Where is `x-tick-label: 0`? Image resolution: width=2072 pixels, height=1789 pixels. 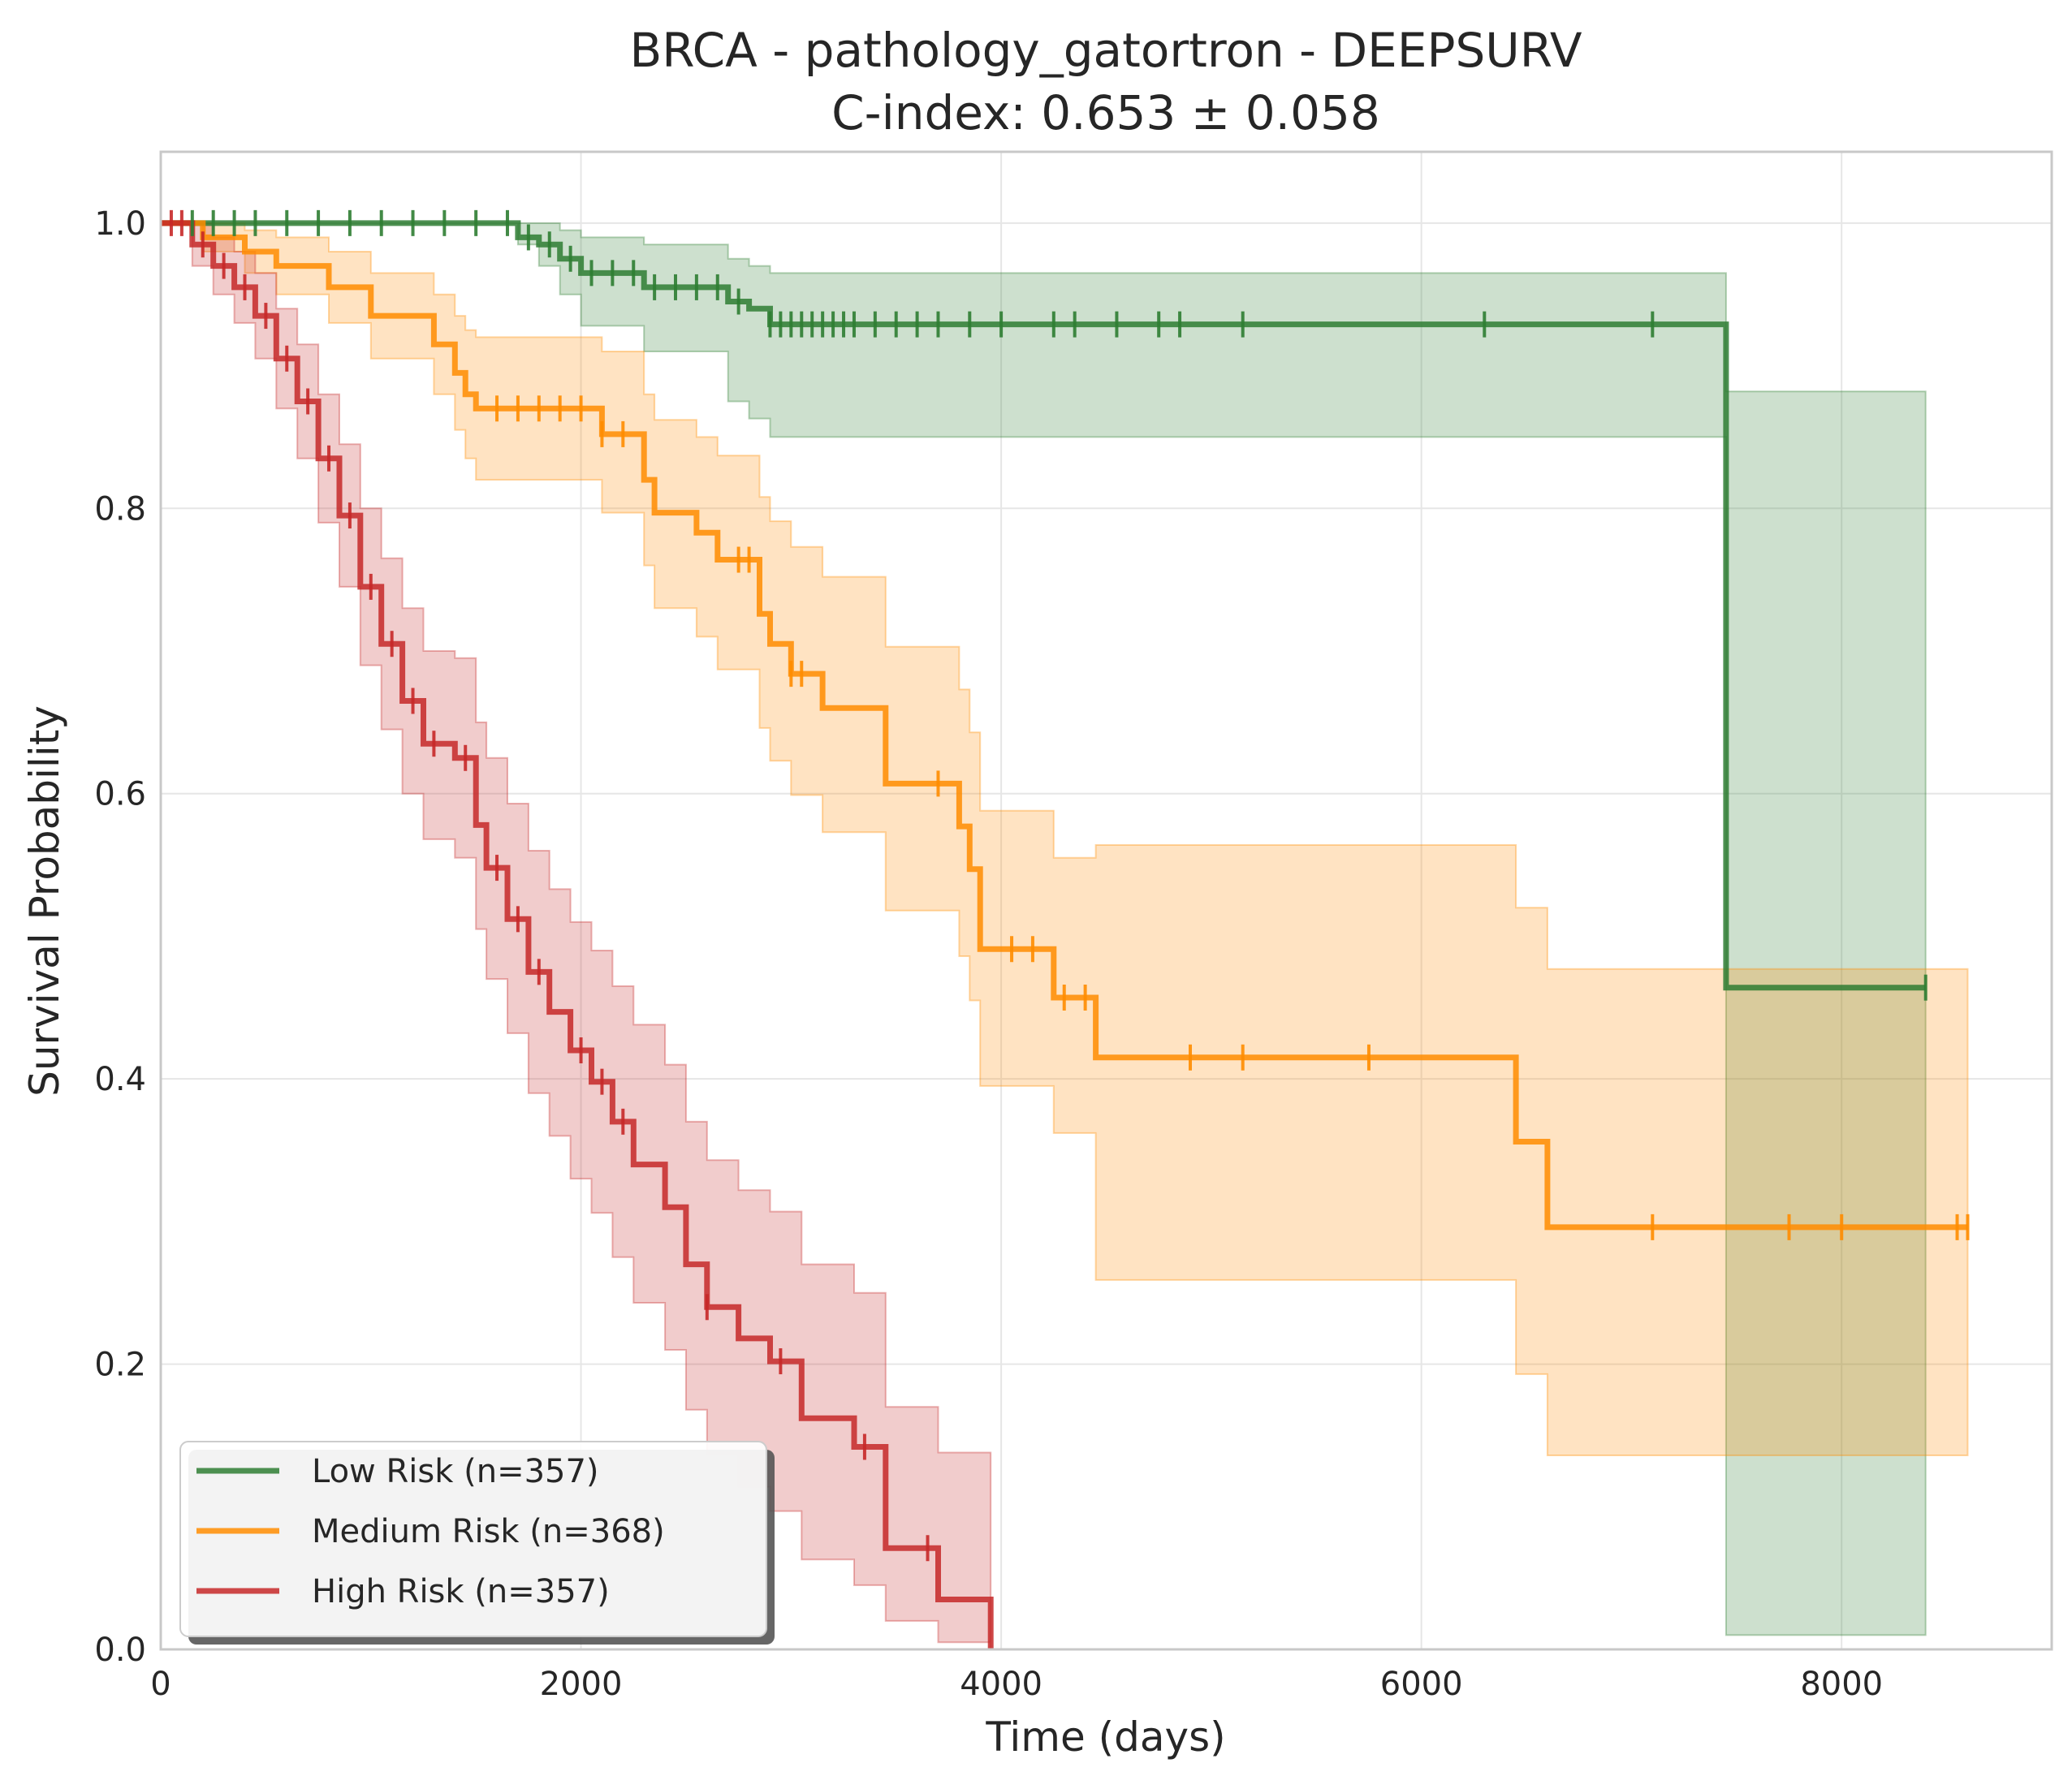
x-tick-label: 0 is located at coordinates (160, 1684).